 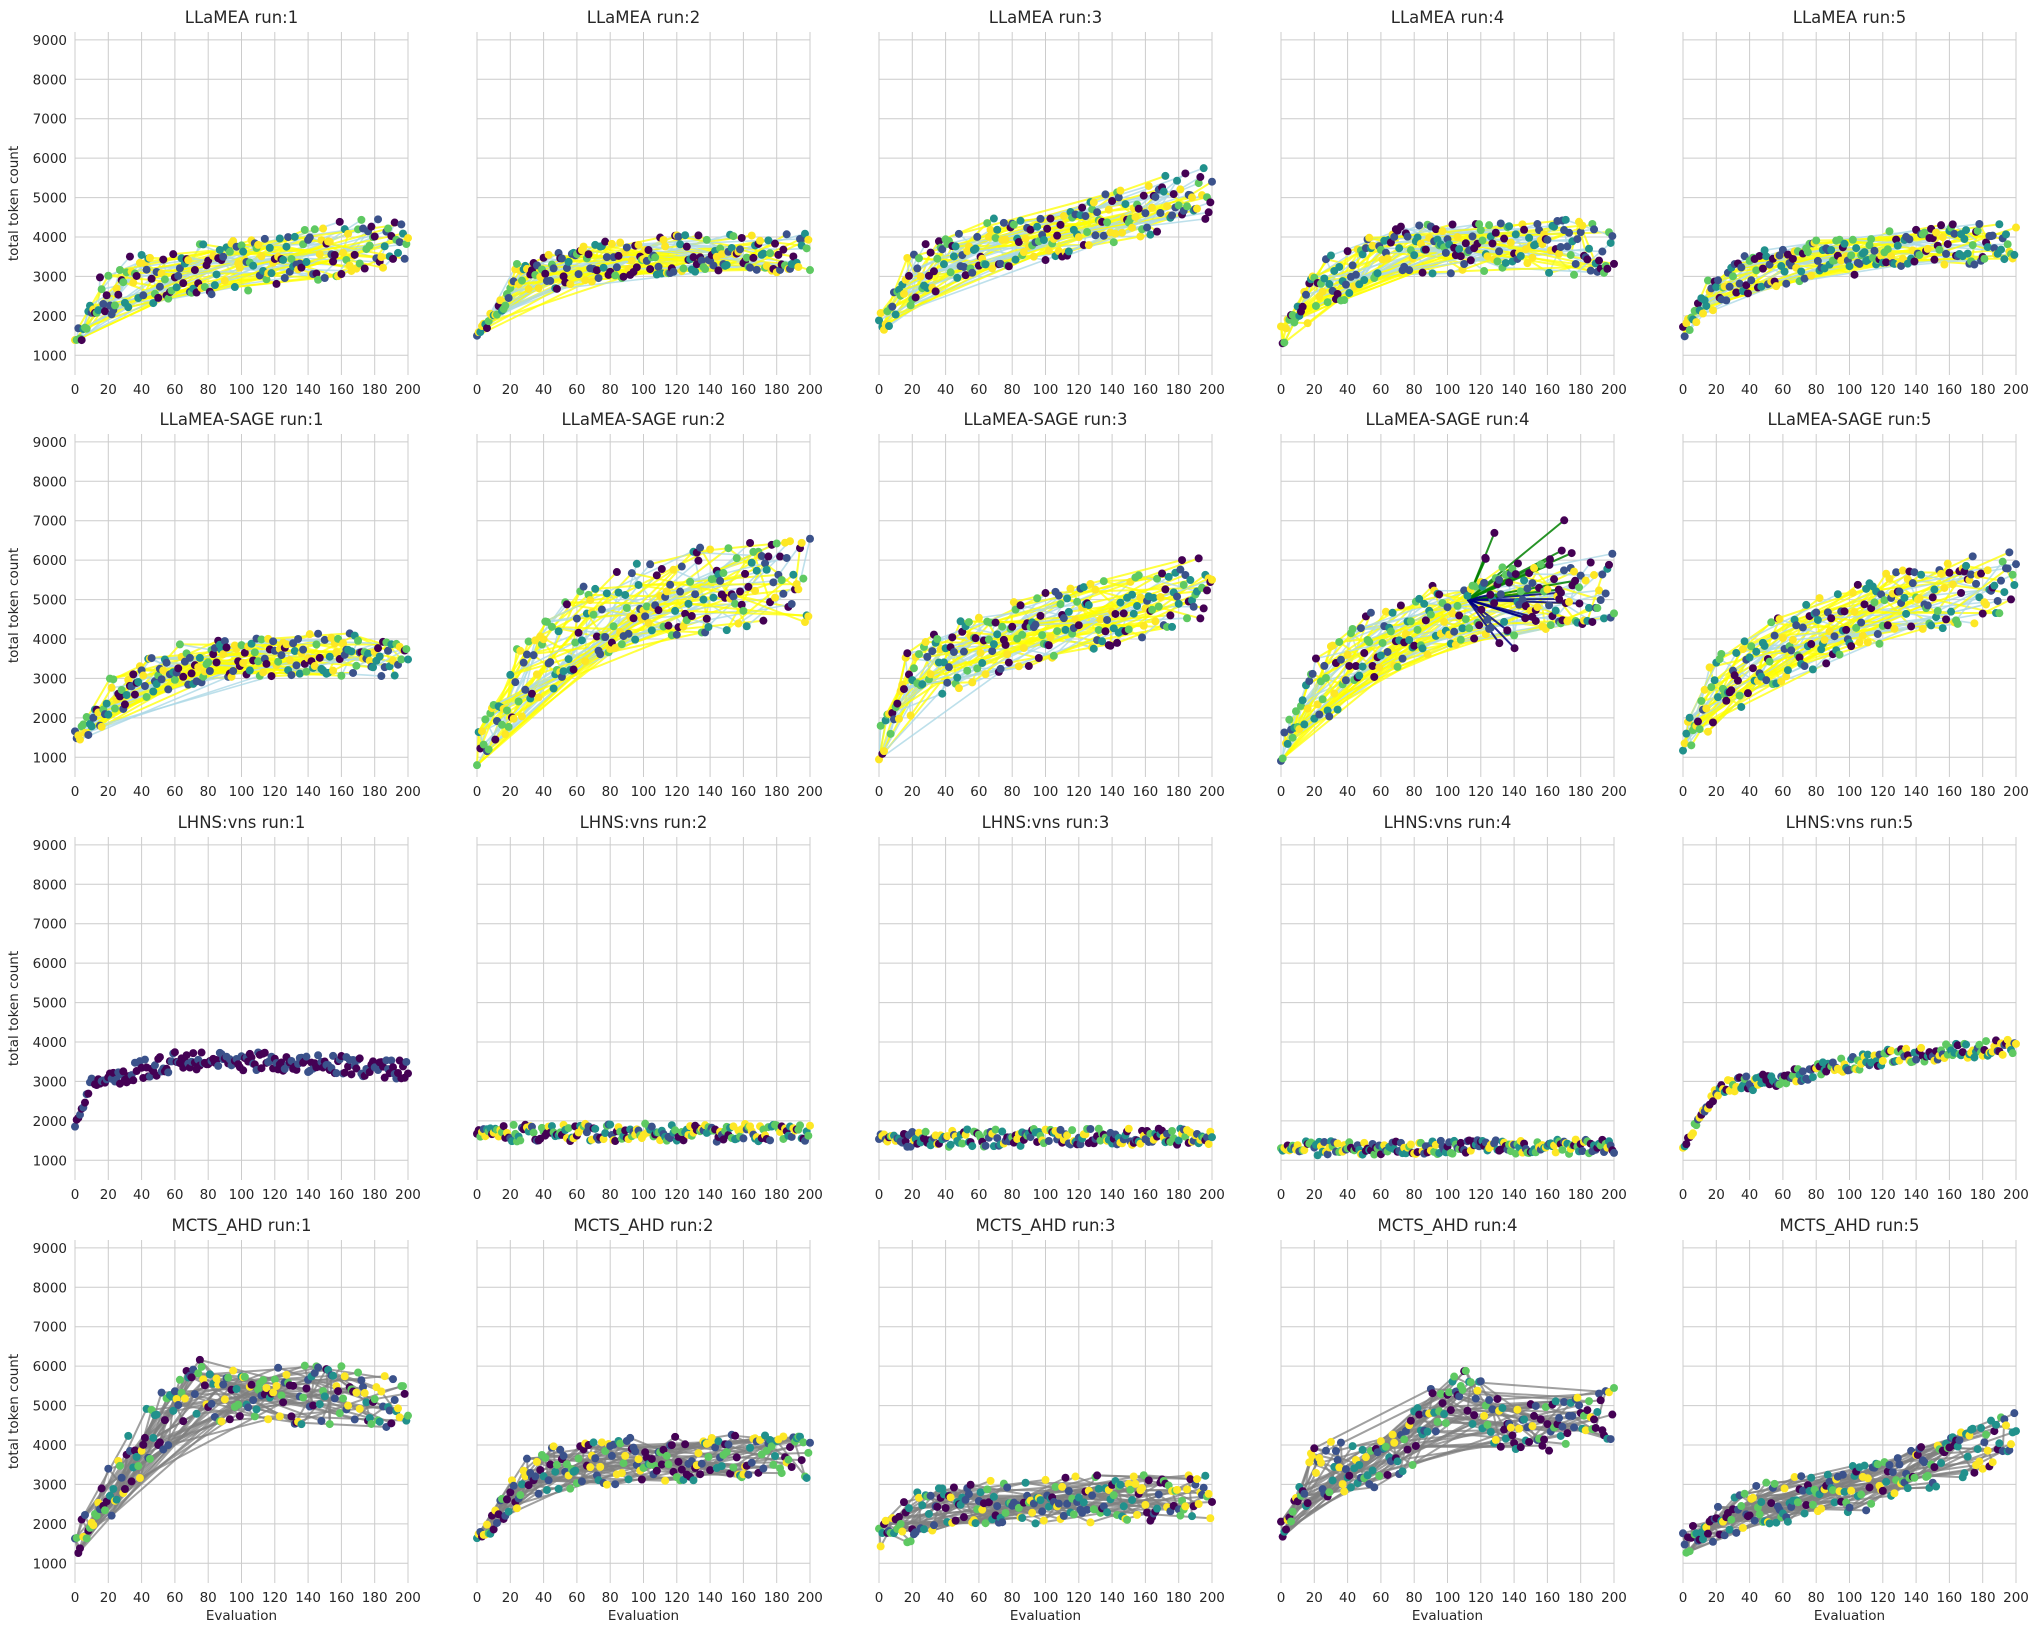 I want to click on y-axis-label: total token count, so click(x=14, y=605).